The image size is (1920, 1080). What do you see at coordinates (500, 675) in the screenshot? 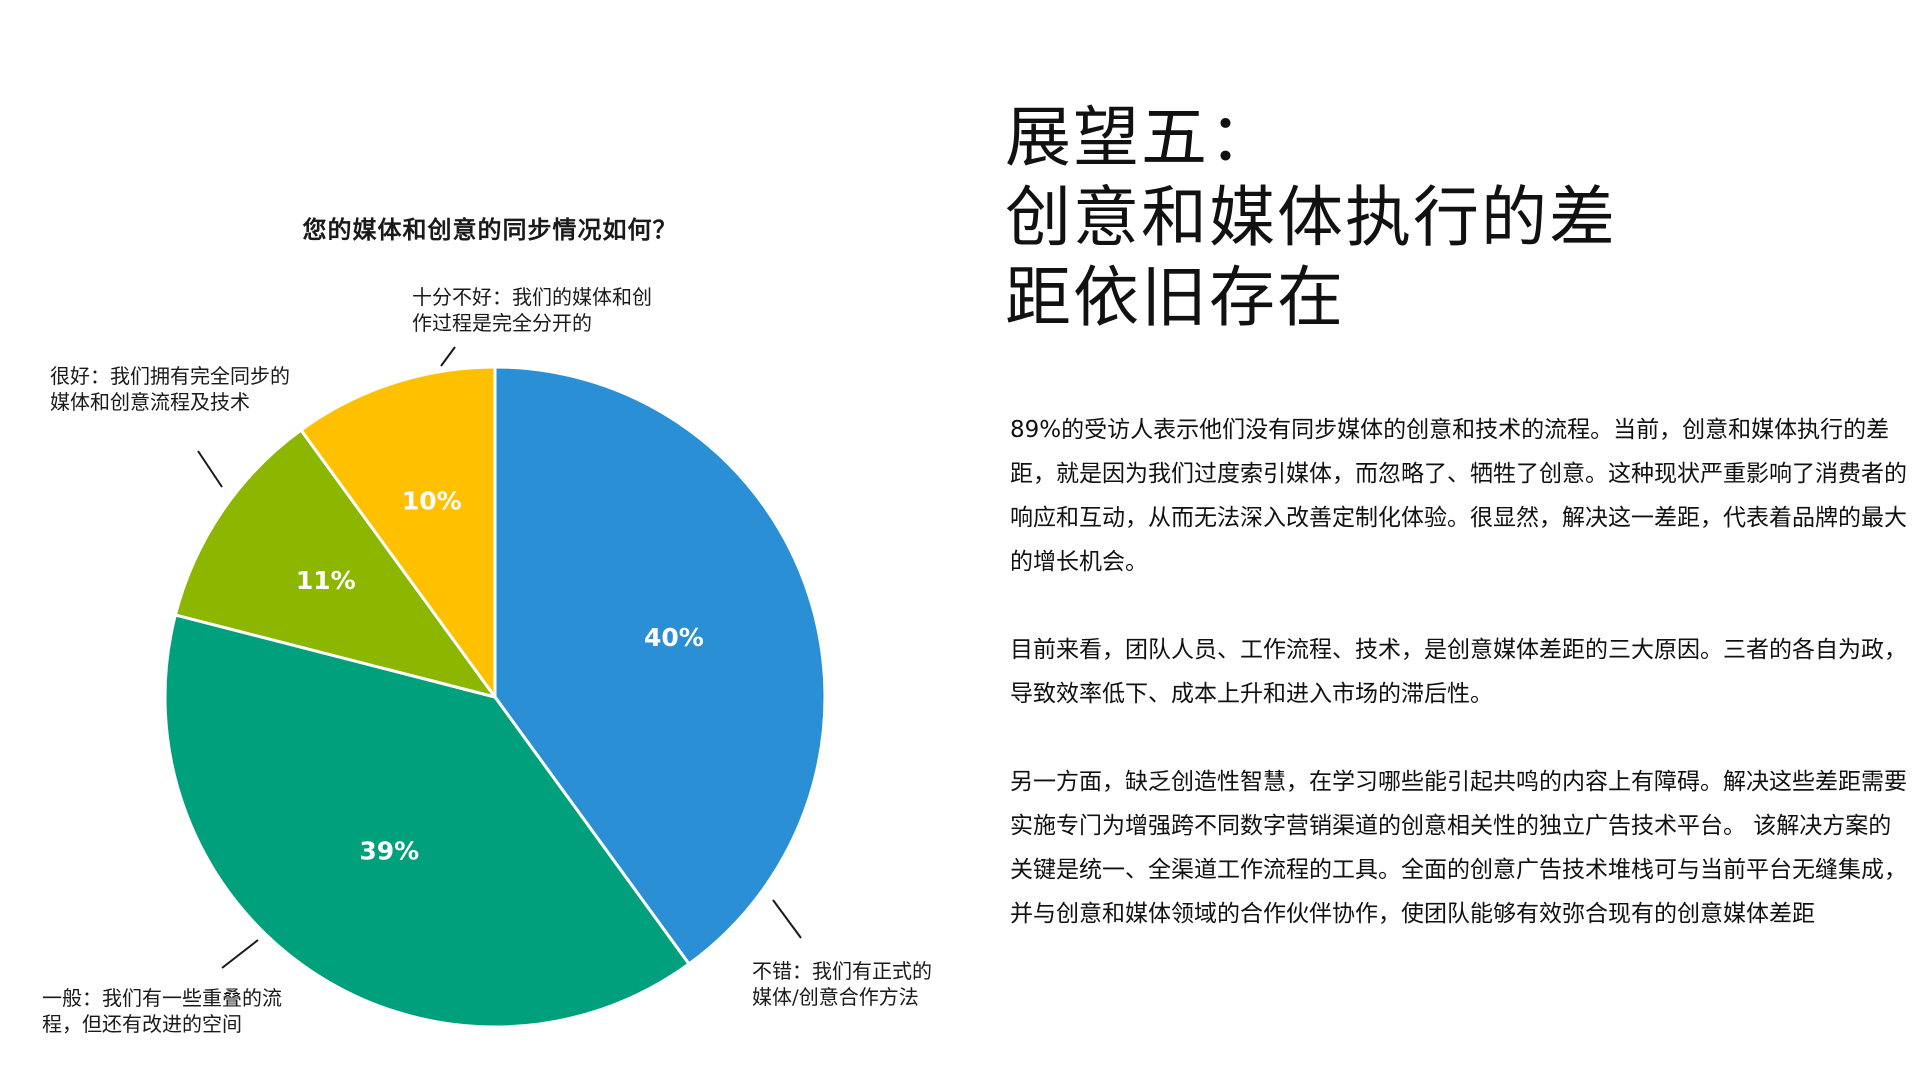
I see `slice-value-labels: 40% 39% 11% 10%` at bounding box center [500, 675].